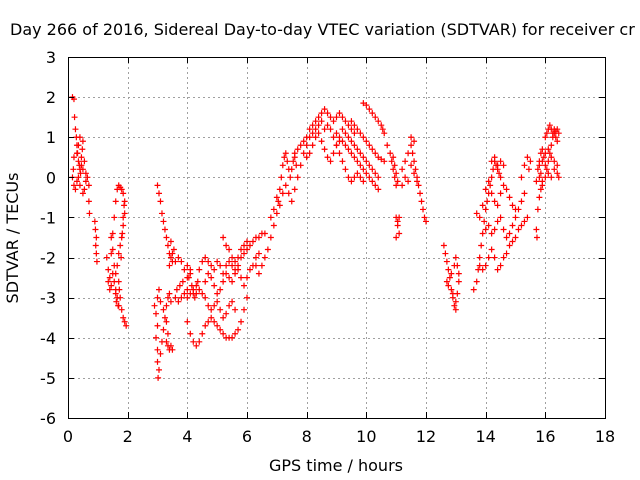 This screenshot has height=480, width=640. Describe the element at coordinates (48, 418) in the screenshot. I see `y-tick-label: -6` at that location.